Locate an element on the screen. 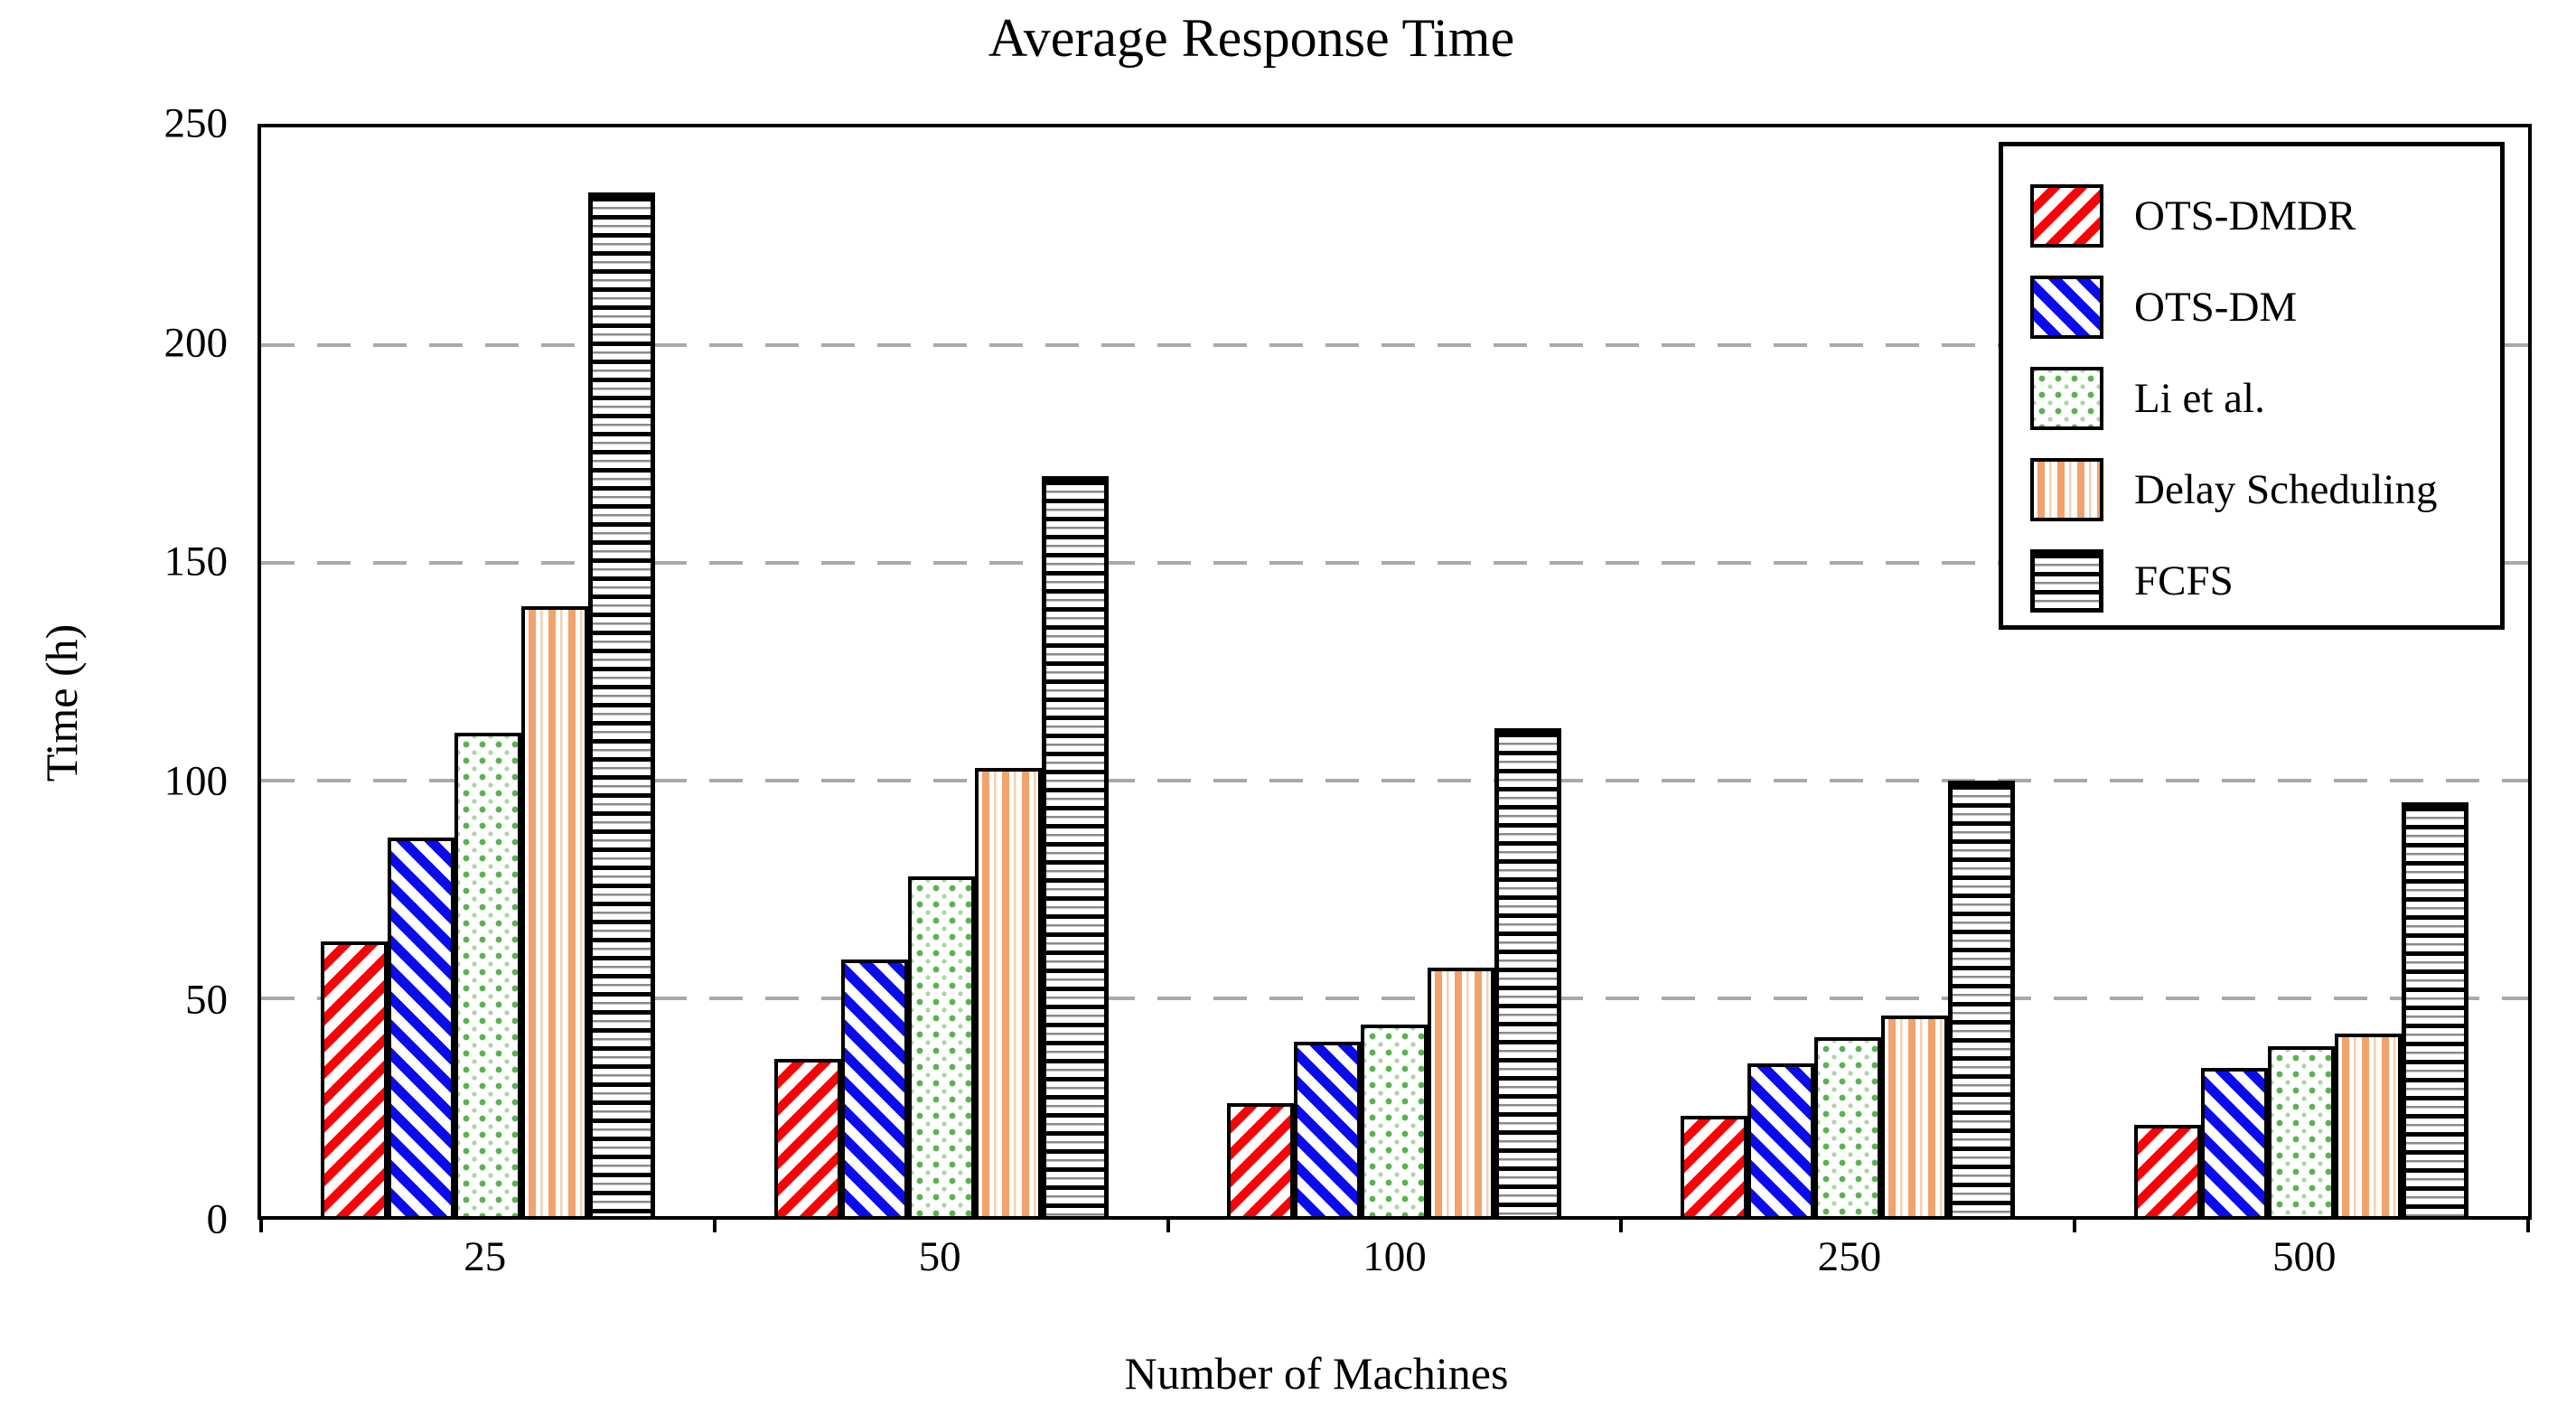  y-tick-label-200: 200 is located at coordinates (196, 343).